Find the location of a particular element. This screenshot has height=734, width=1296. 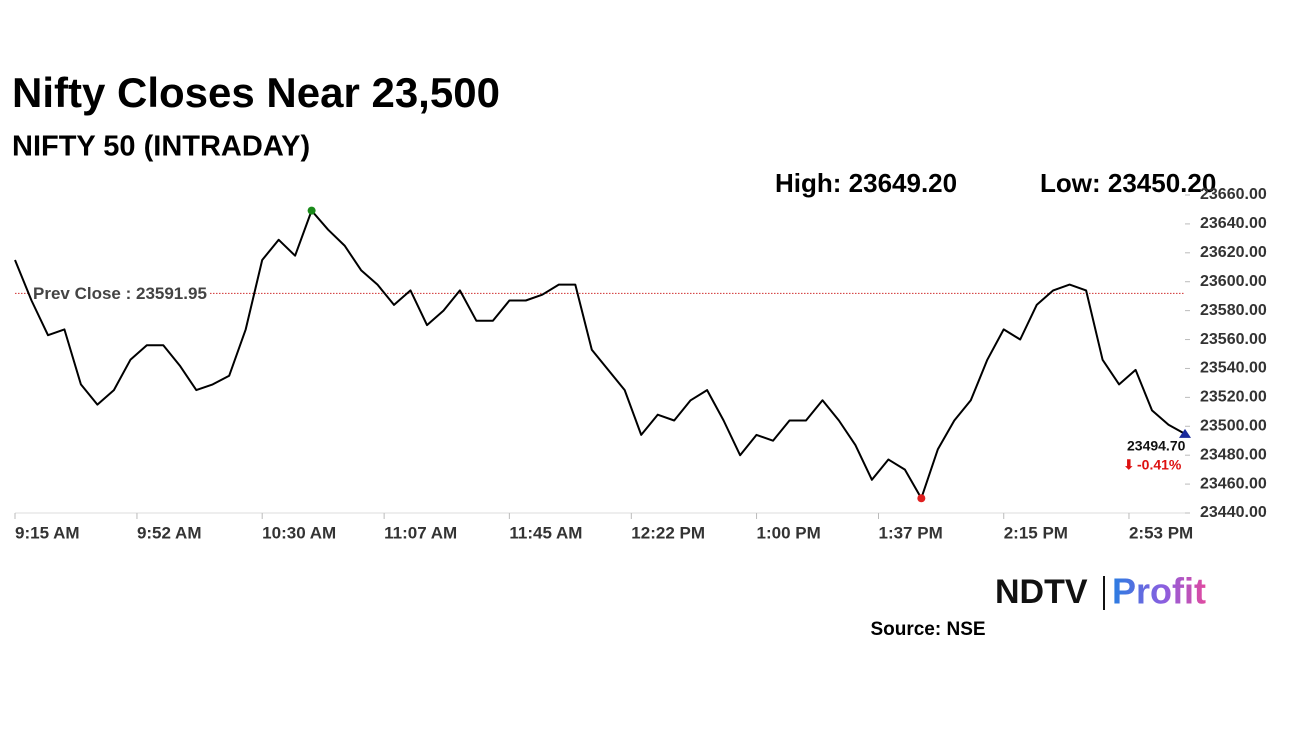

chart-subtitle: NIFTY 50 (INTRADAY) is located at coordinates (161, 147).